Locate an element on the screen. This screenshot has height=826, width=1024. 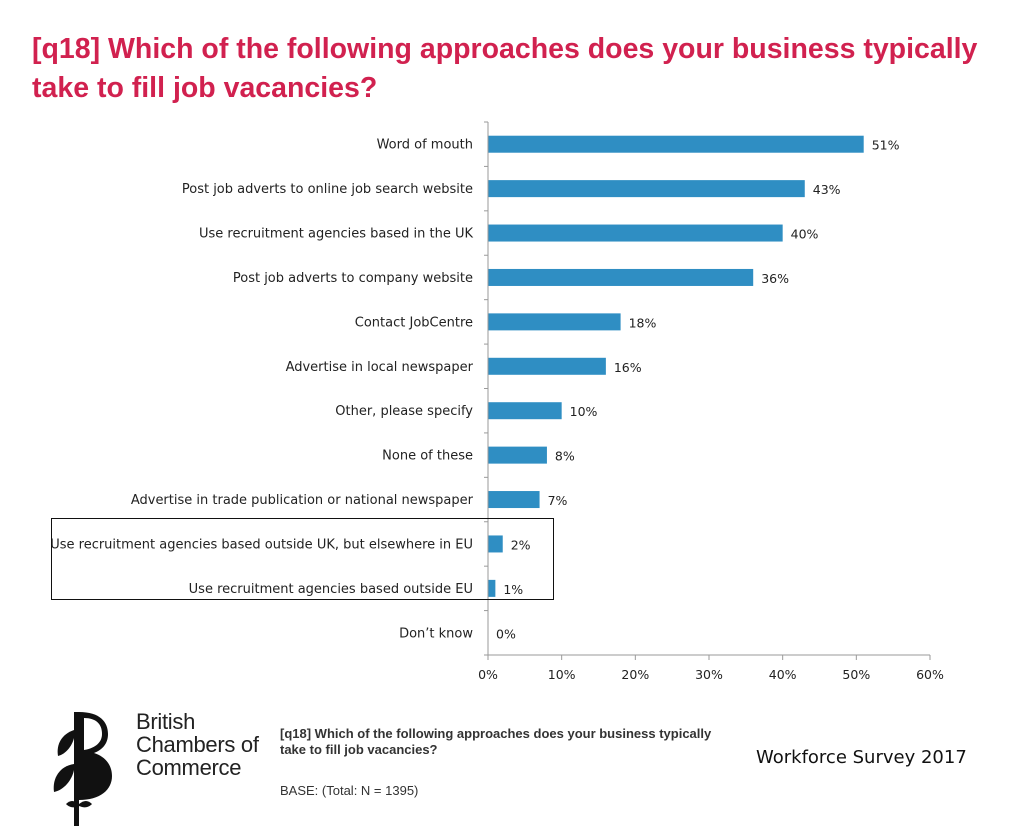
category-label: Other, please specify is located at coordinates (404, 411).